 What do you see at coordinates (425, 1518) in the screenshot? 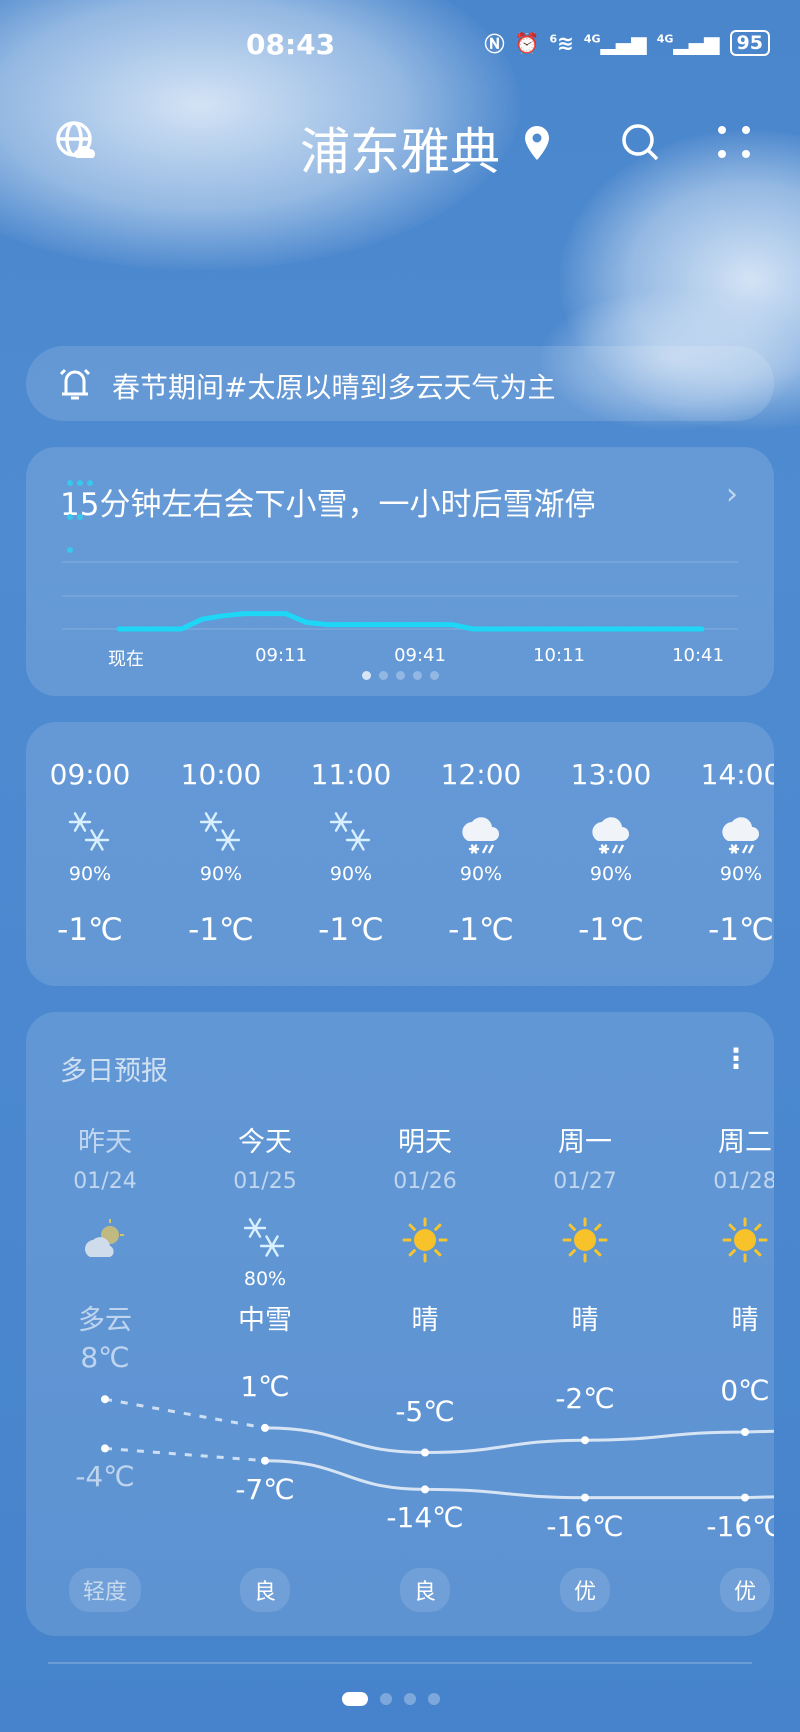
I see `low-temp-label: -14℃` at bounding box center [425, 1518].